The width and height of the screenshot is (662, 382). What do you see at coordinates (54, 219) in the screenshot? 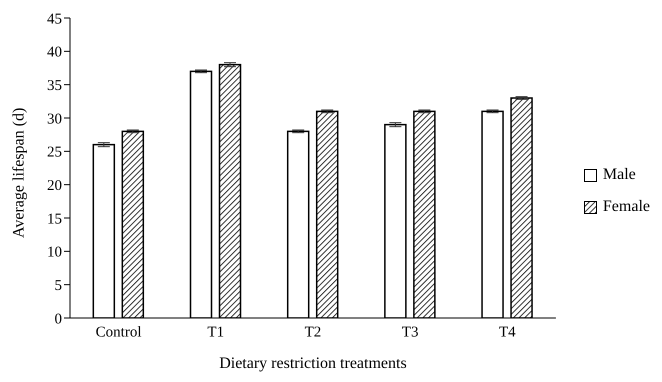
I see `y-tick-label: 15` at bounding box center [54, 219].